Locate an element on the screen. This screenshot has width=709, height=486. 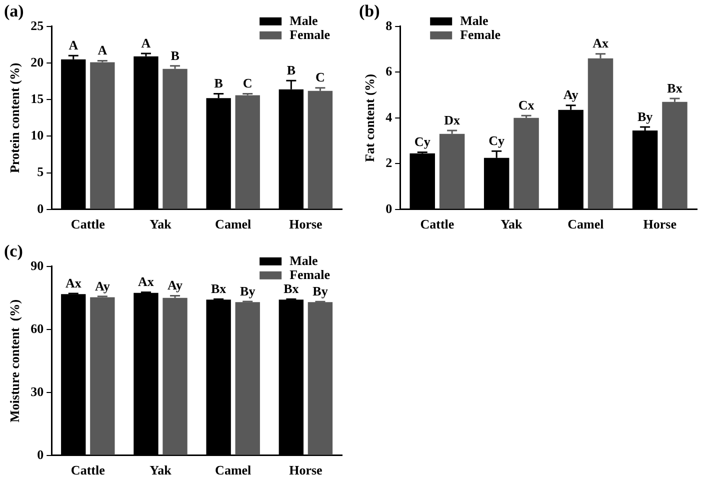
data-label: Cx is located at coordinates (526, 104).